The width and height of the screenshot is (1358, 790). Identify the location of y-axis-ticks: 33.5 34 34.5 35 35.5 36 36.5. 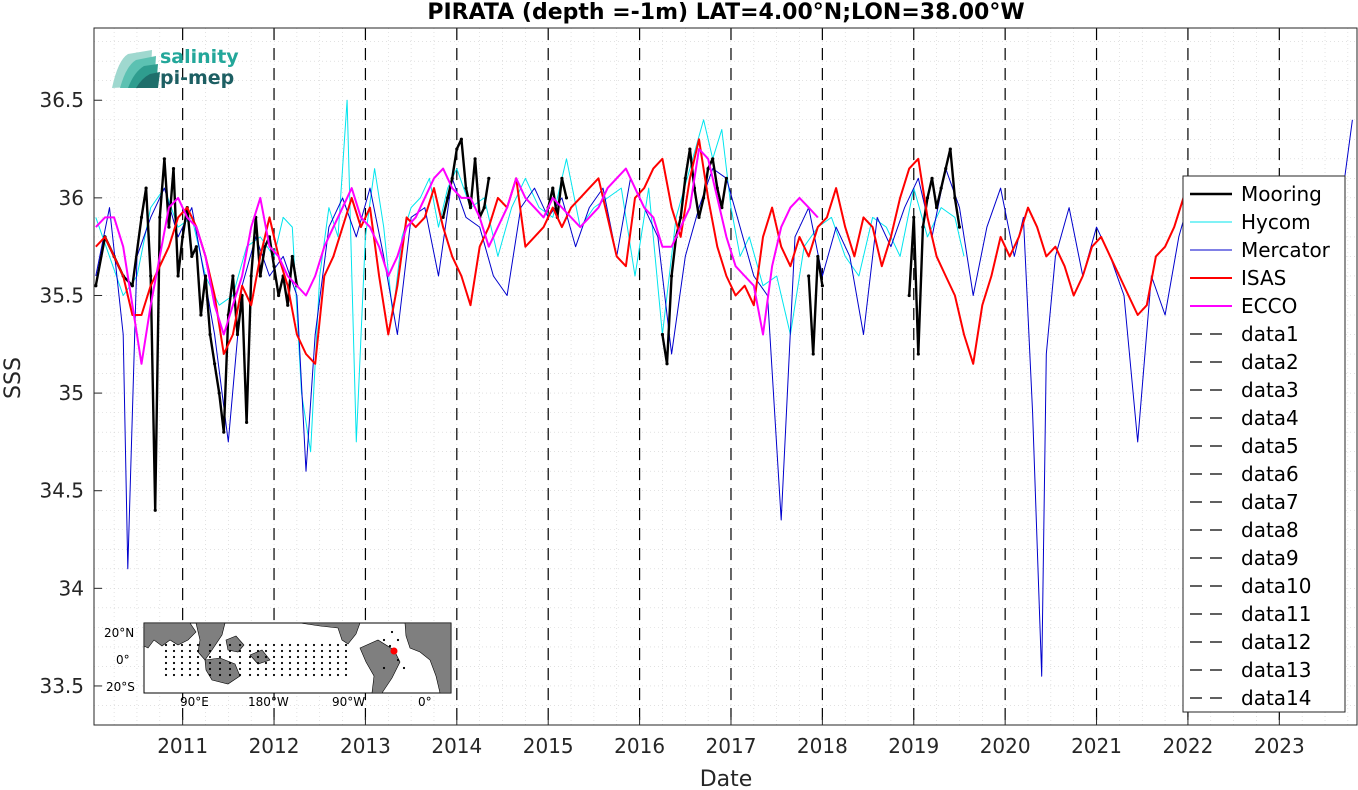
(70, 393).